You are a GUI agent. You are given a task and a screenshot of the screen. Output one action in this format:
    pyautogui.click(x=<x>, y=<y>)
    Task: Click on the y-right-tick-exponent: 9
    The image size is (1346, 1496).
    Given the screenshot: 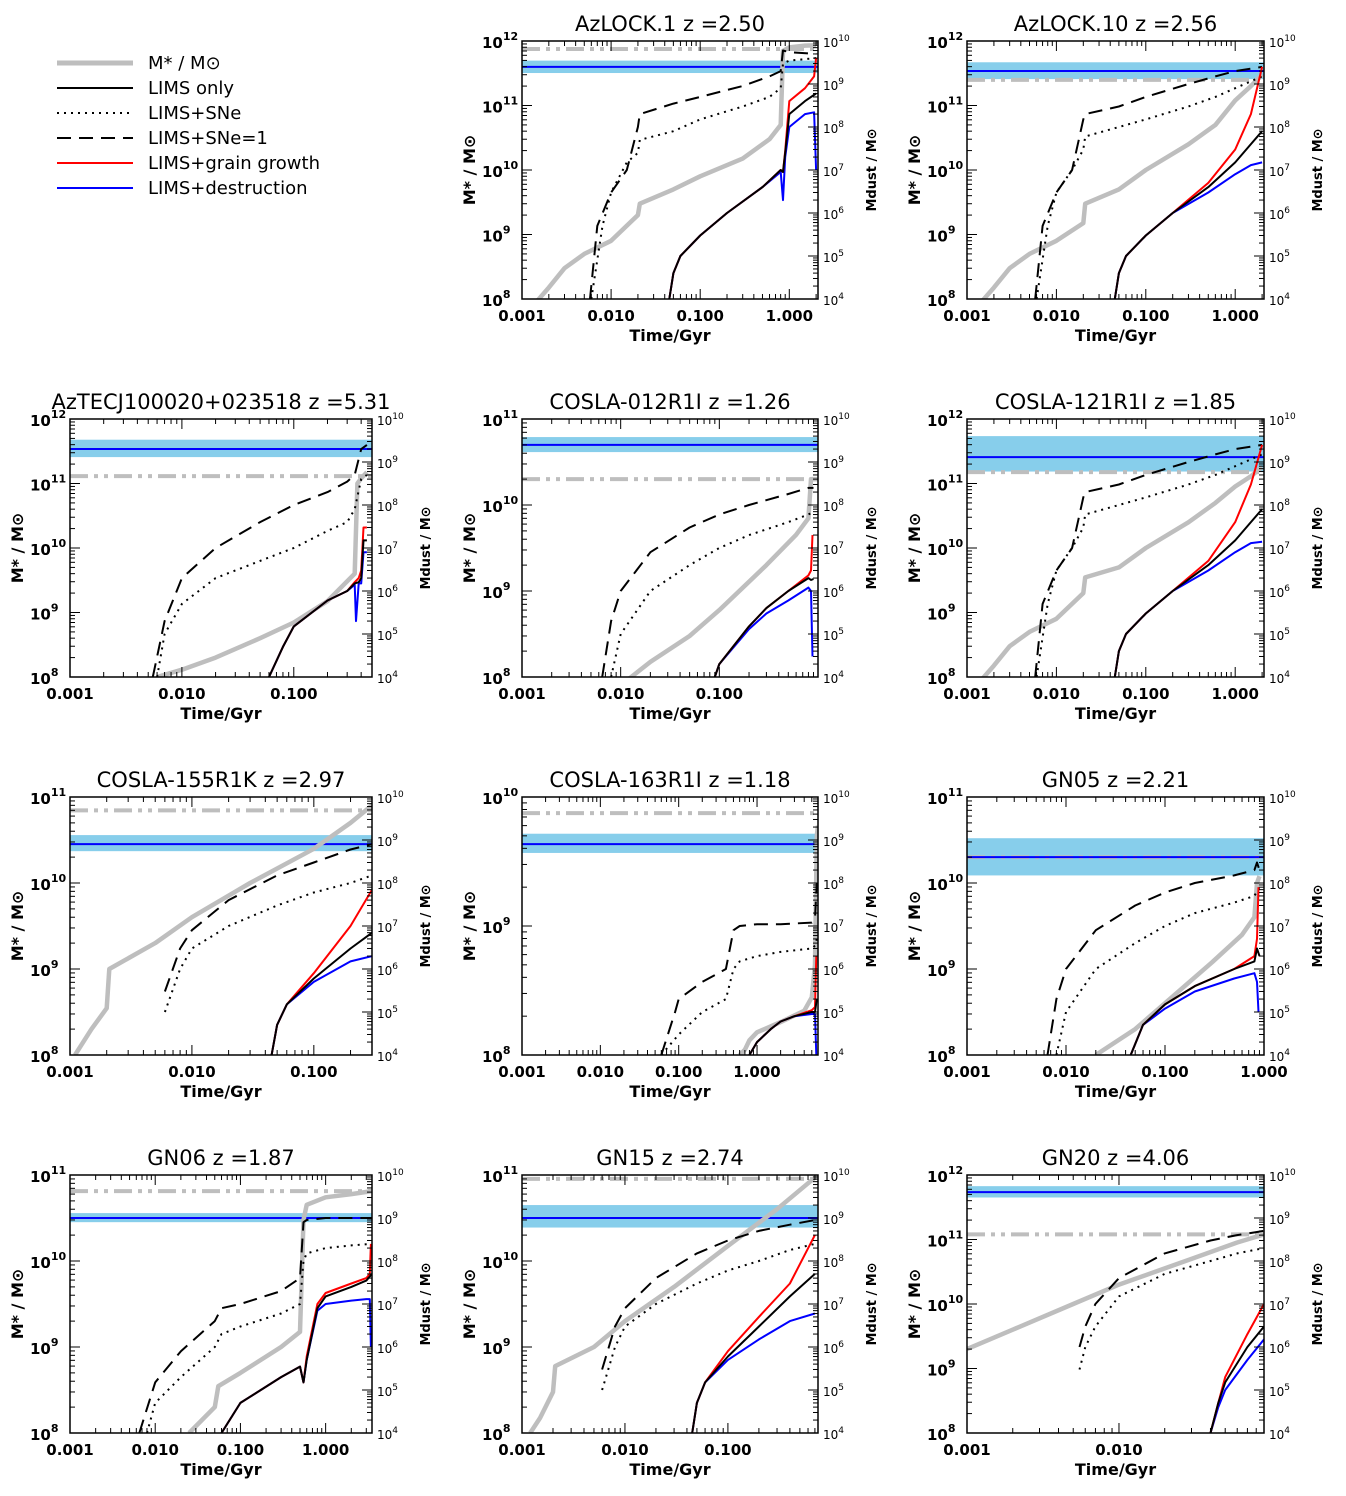 What is the action you would take?
    pyautogui.click(x=1287, y=460)
    